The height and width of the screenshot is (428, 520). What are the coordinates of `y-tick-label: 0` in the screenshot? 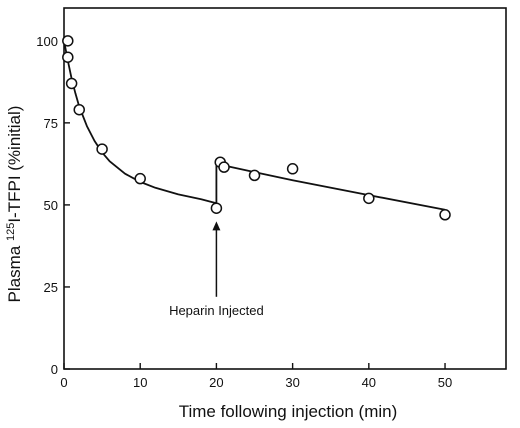 It's located at (54, 369).